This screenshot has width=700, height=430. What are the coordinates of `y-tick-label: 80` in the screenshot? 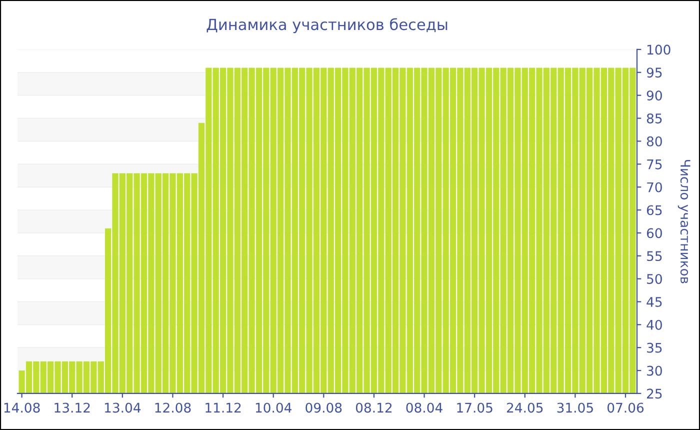 It's located at (654, 141).